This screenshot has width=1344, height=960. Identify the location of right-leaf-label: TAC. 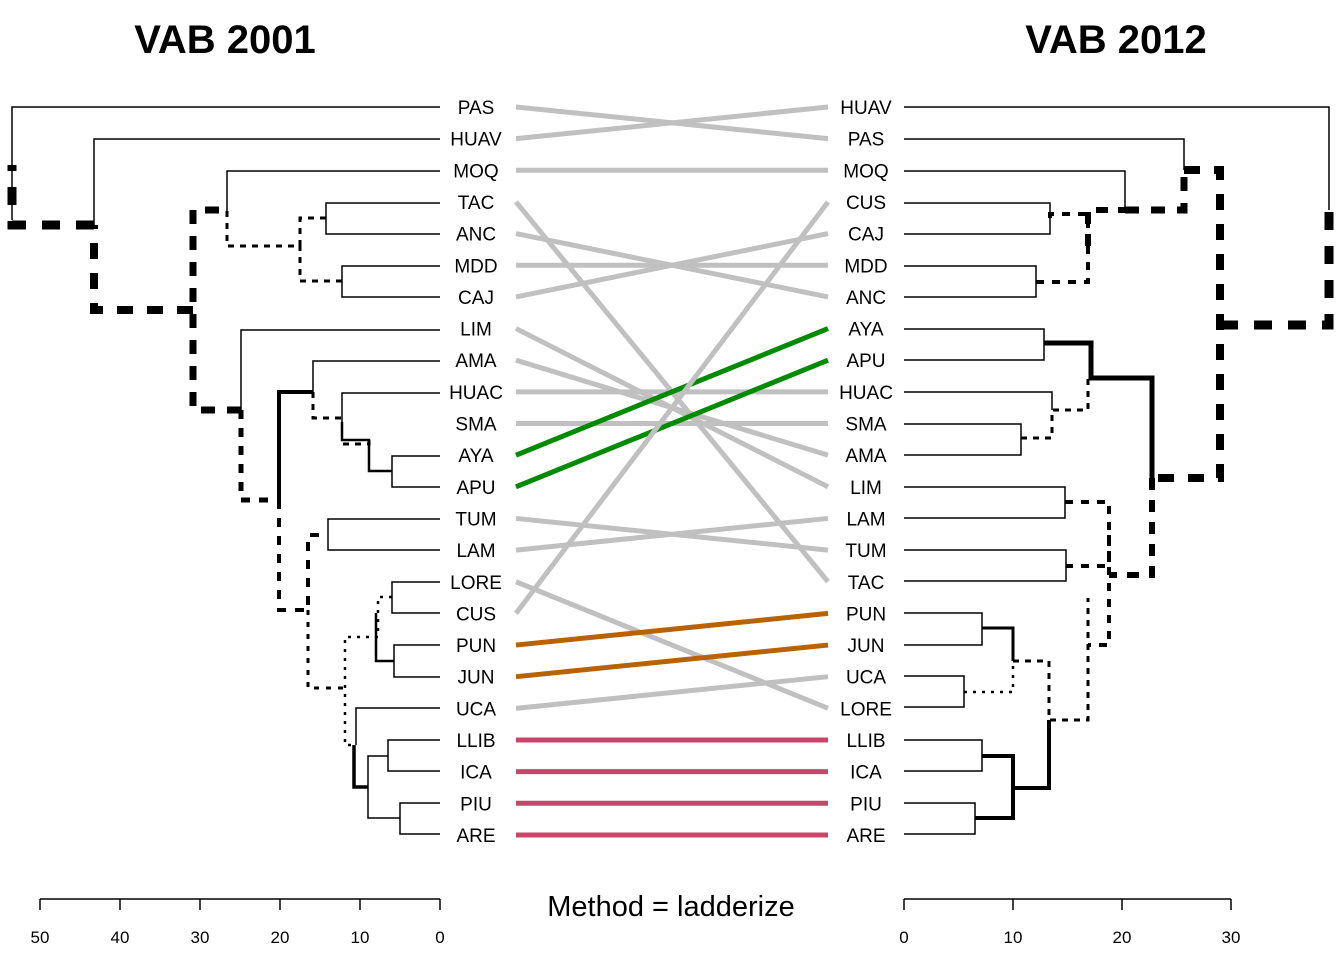
(866, 583).